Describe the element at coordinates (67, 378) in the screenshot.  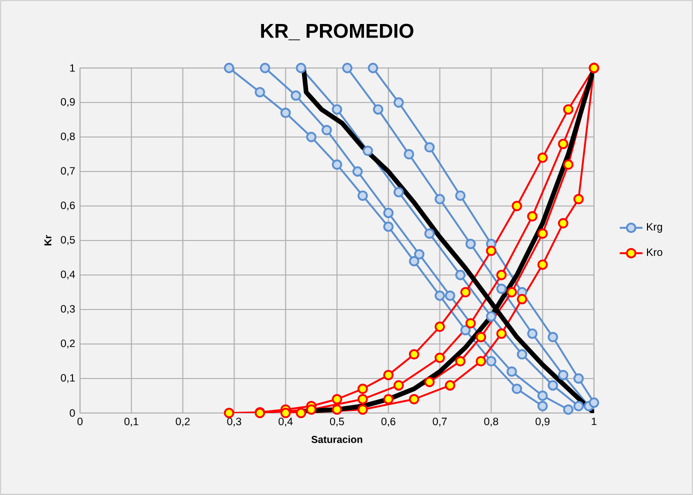
I see `y-tick-label: 0,1` at that location.